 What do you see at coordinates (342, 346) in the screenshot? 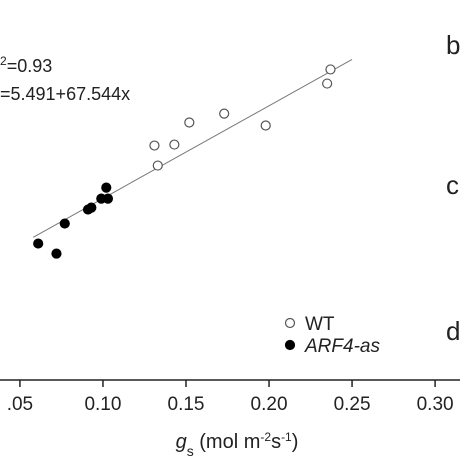
I see `legend-label: ARF4-as` at bounding box center [342, 346].